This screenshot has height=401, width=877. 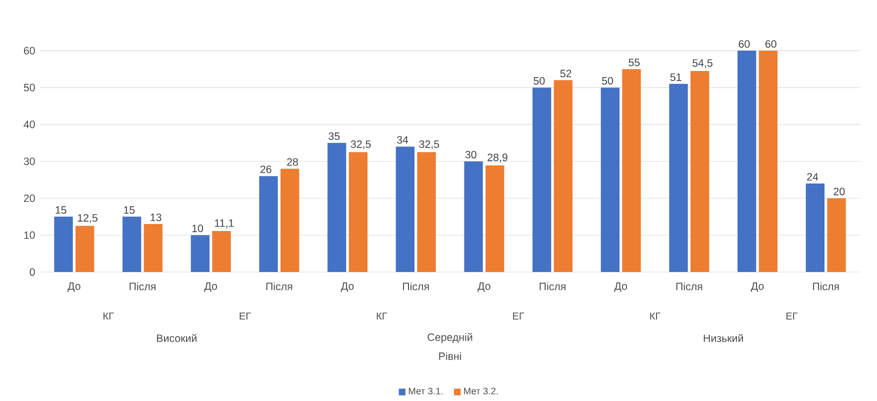 I want to click on y-tick-label: 40, so click(x=29, y=124).